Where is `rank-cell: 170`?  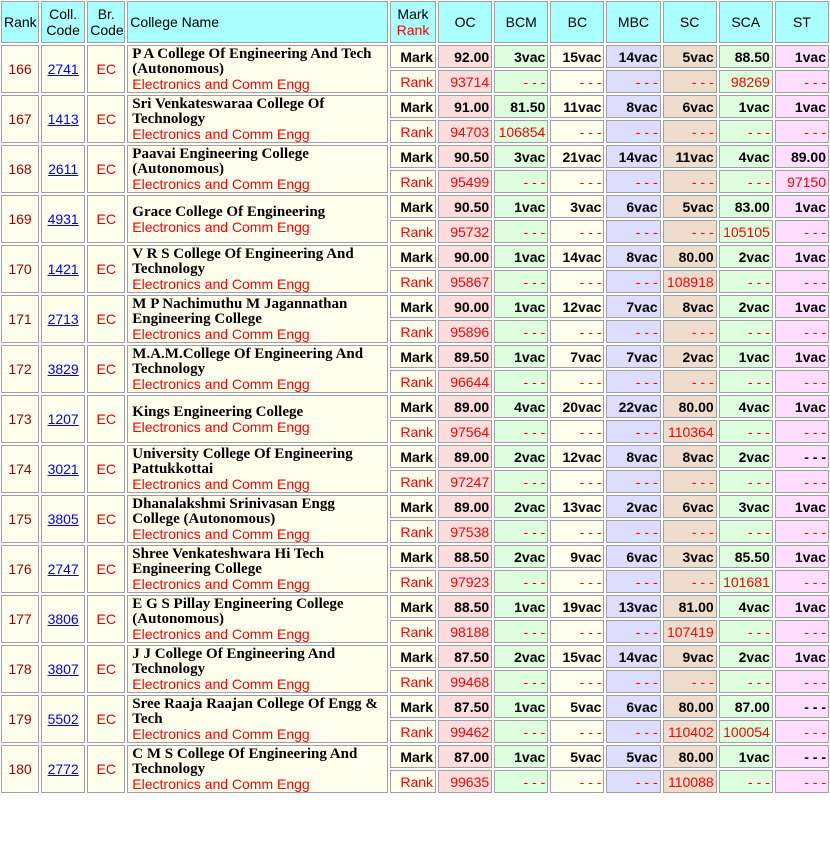 rank-cell: 170 is located at coordinates (20, 269).